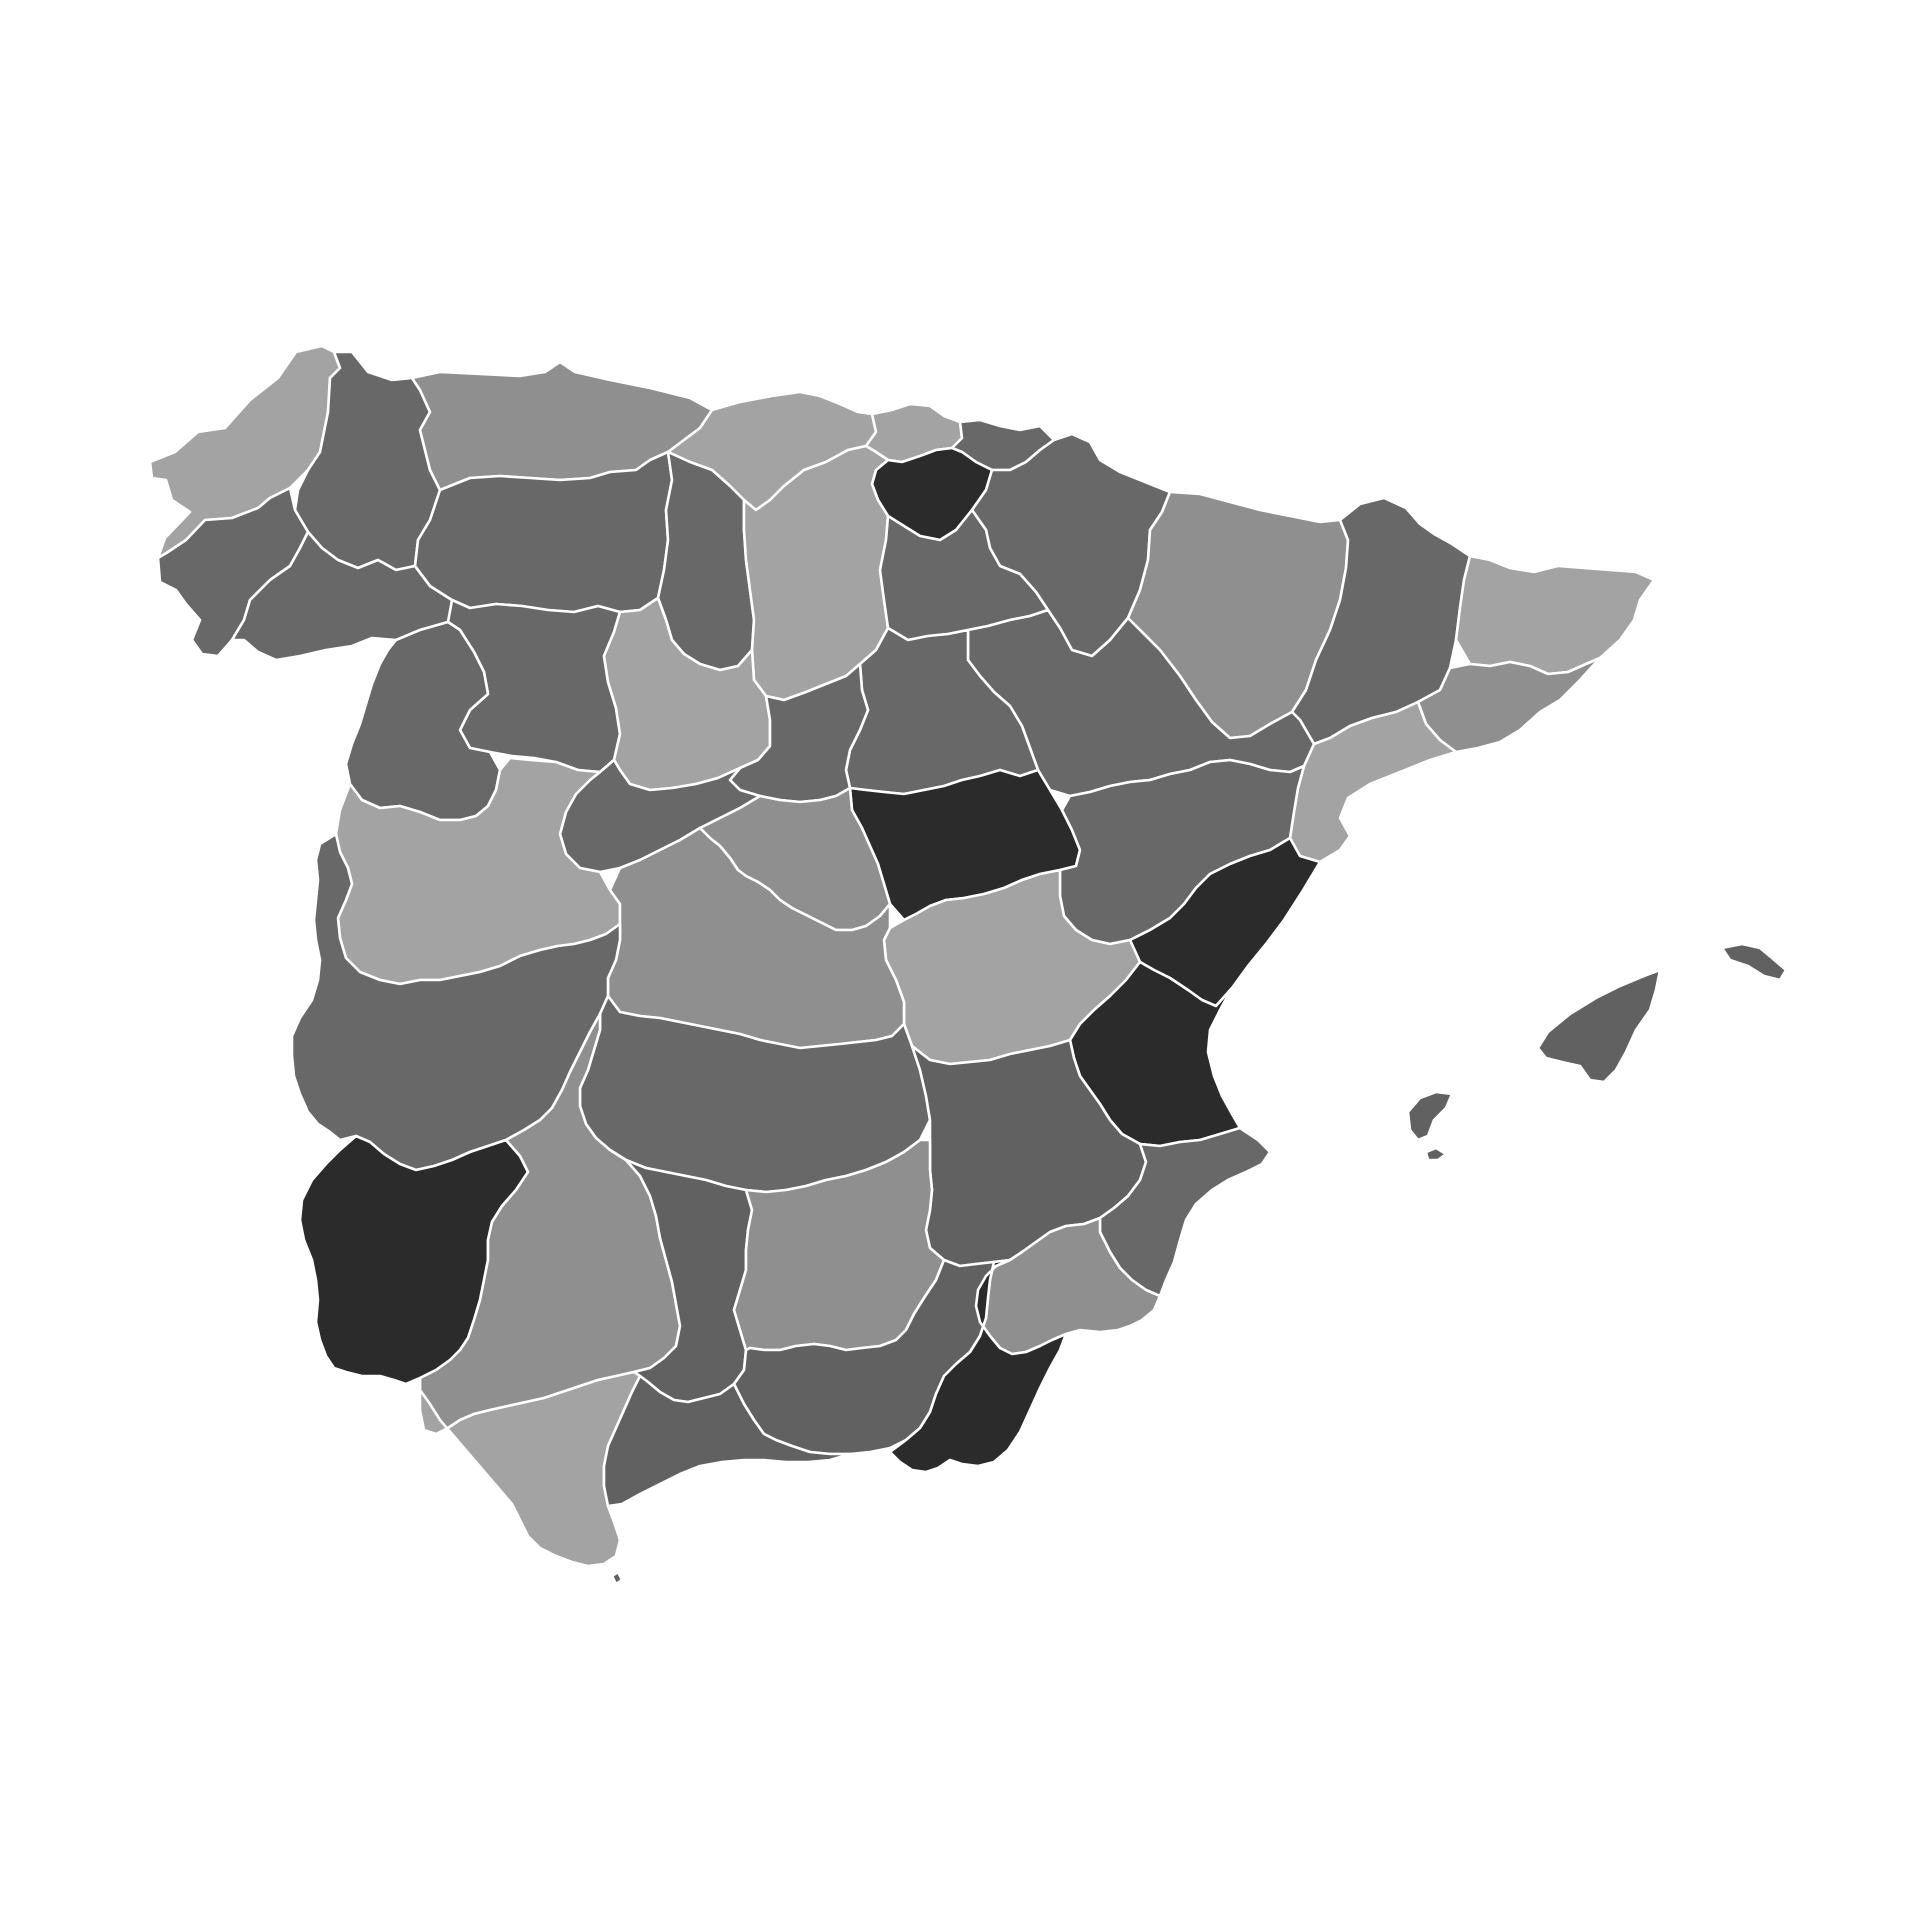 The width and height of the screenshot is (1920, 1920). What do you see at coordinates (617, 1578) in the screenshot?
I see `ceuta` at bounding box center [617, 1578].